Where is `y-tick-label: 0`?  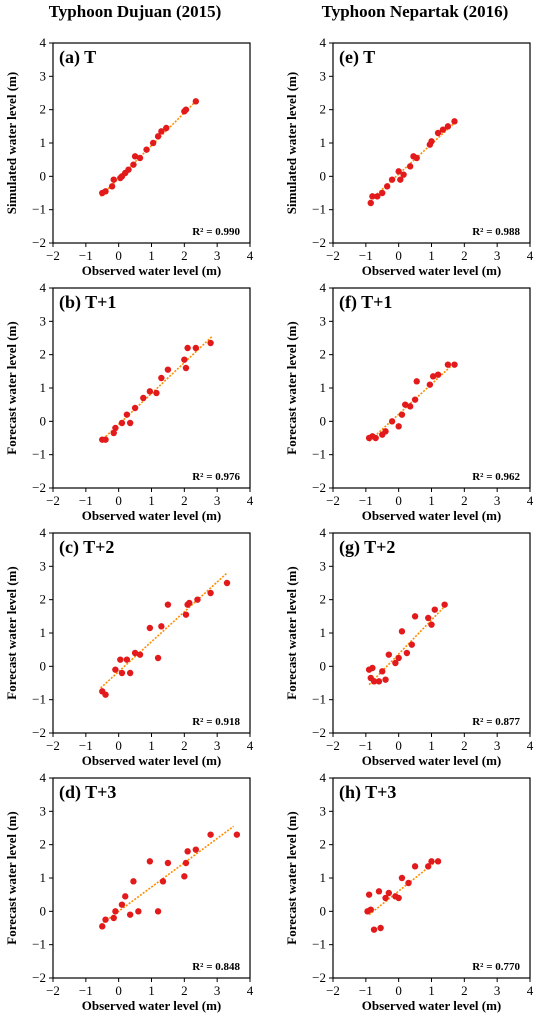 y-tick-label: 0 is located at coordinates (323, 420).